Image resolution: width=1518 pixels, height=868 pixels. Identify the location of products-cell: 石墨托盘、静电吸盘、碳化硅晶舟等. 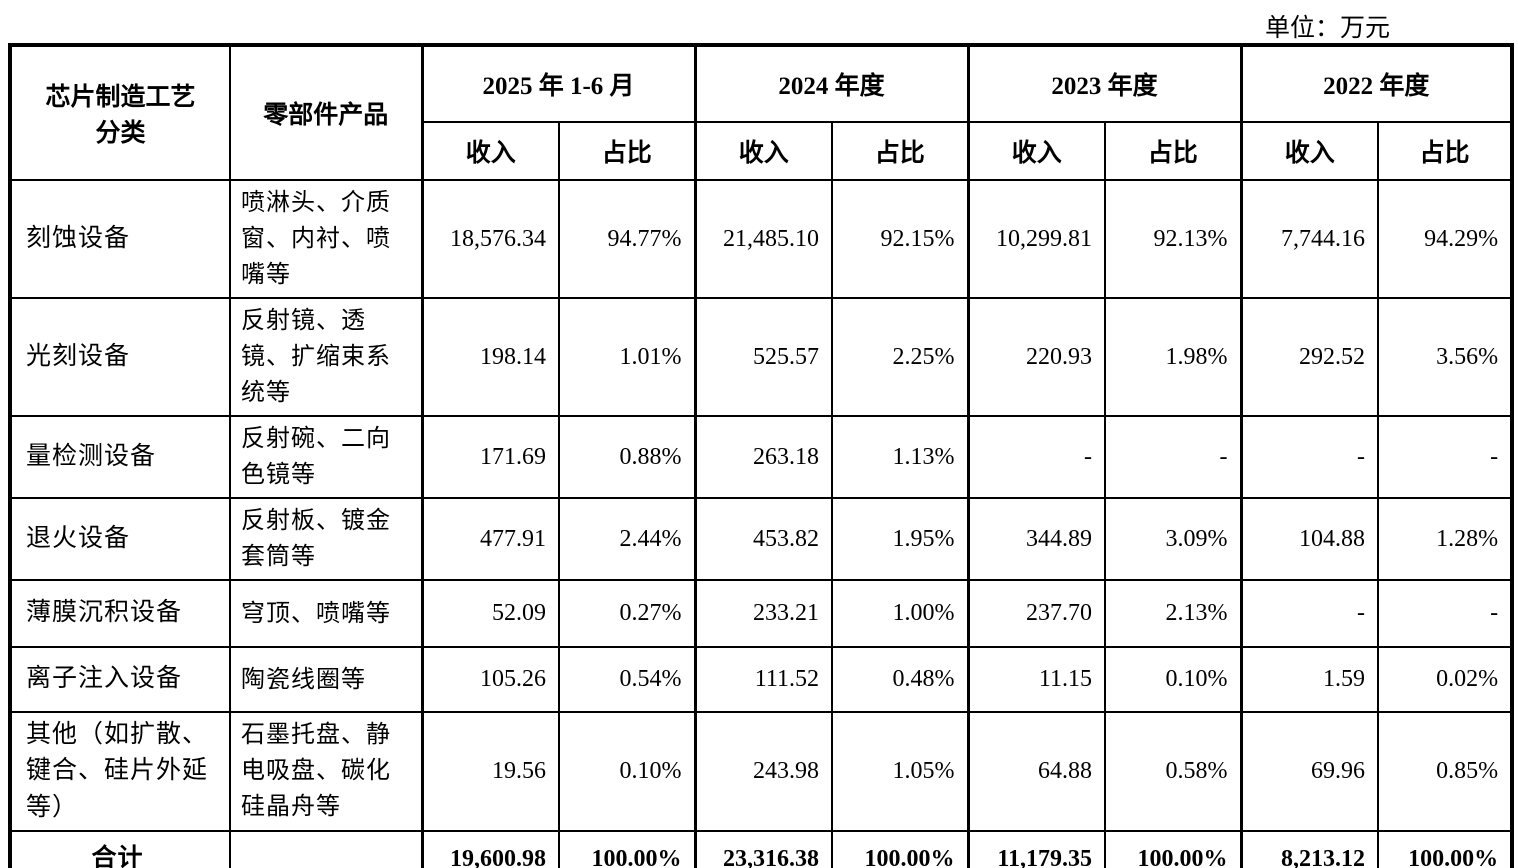
(326, 771).